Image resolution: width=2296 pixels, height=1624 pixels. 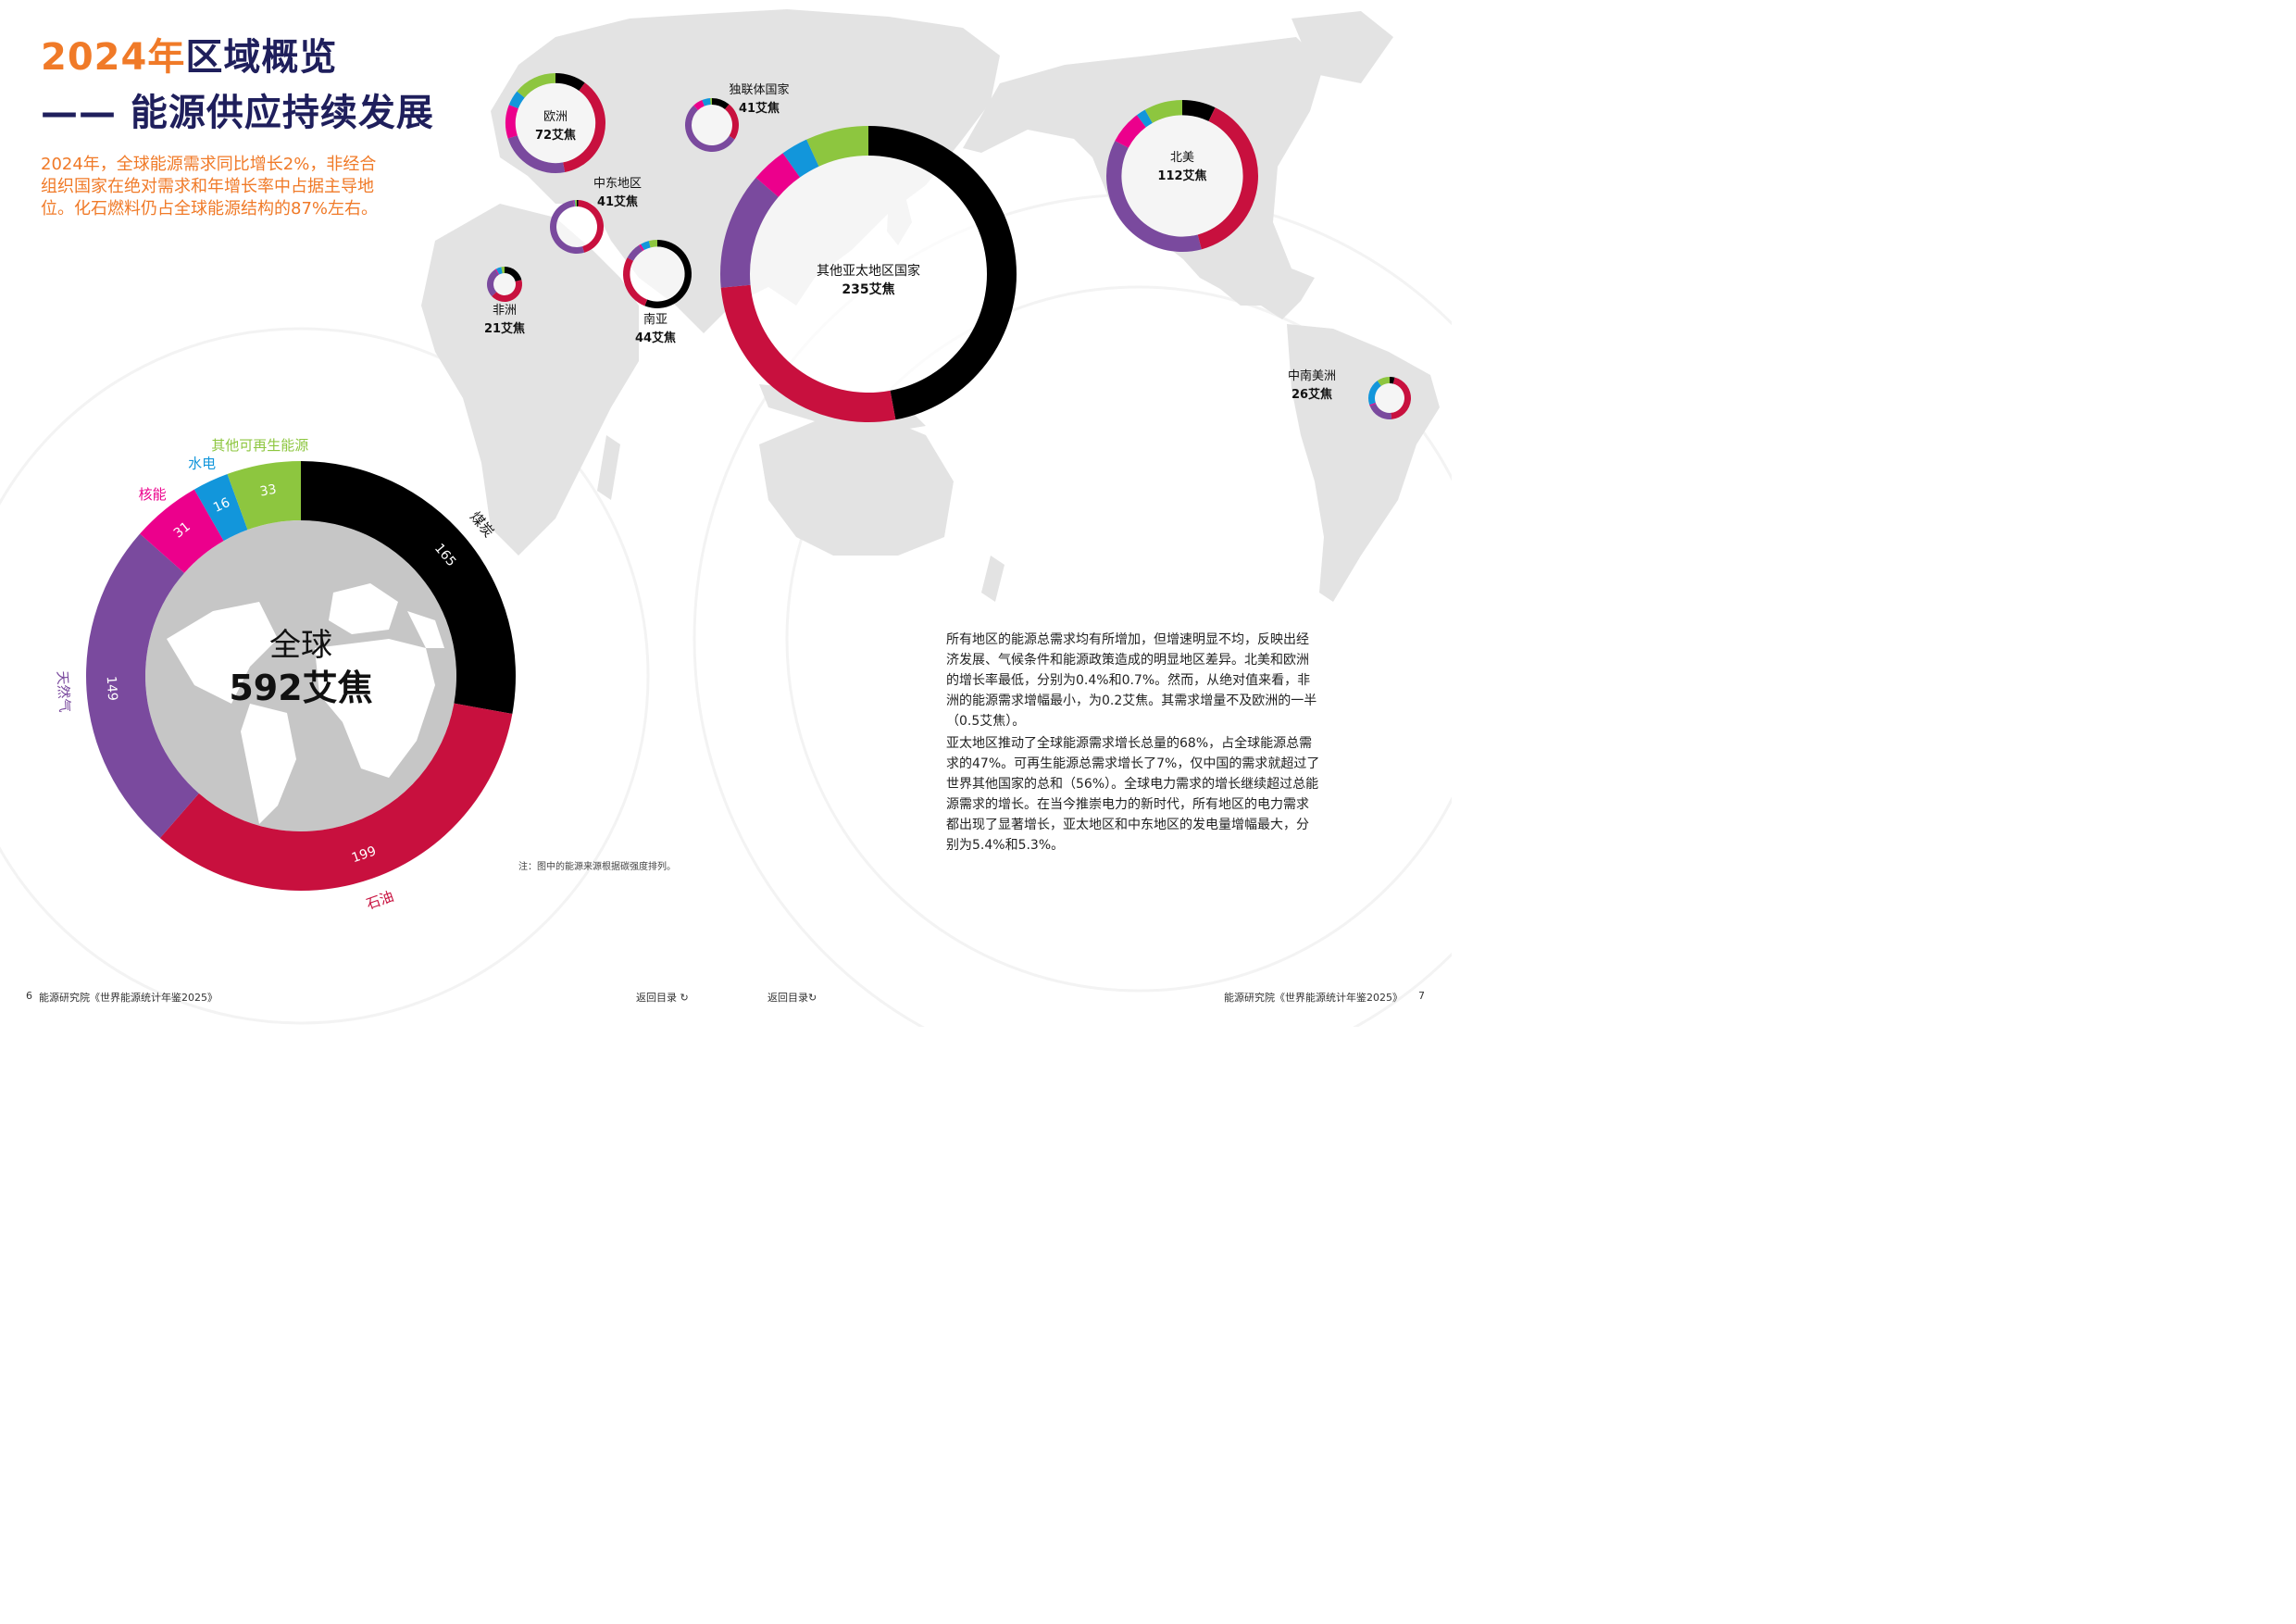 What do you see at coordinates (635, 281) in the screenshot?
I see `region-4-slice-oil` at bounding box center [635, 281].